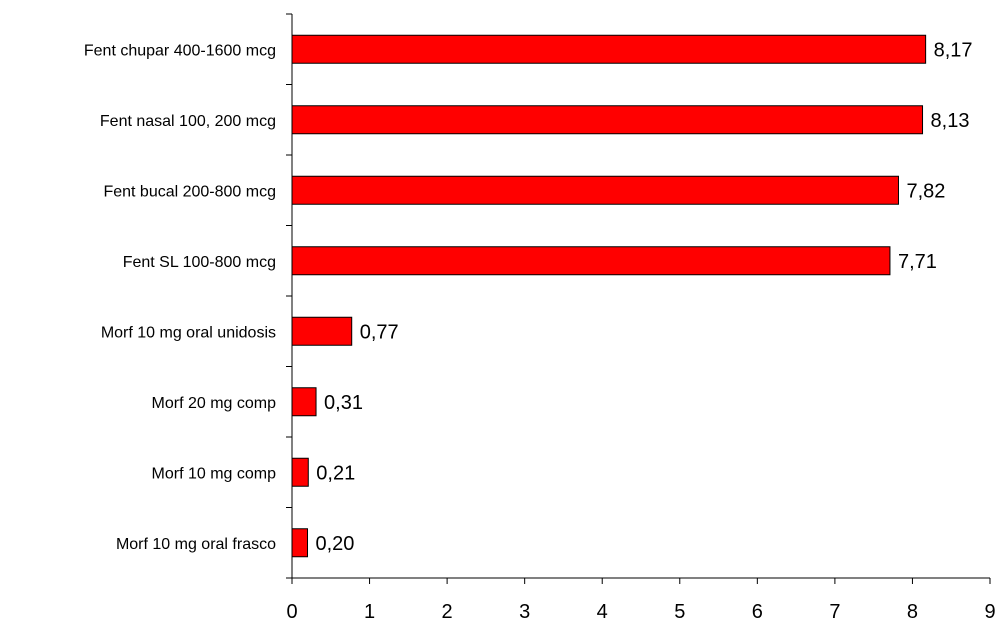 The height and width of the screenshot is (623, 999). What do you see at coordinates (679, 612) in the screenshot?
I see `x-tick-label: 5` at bounding box center [679, 612].